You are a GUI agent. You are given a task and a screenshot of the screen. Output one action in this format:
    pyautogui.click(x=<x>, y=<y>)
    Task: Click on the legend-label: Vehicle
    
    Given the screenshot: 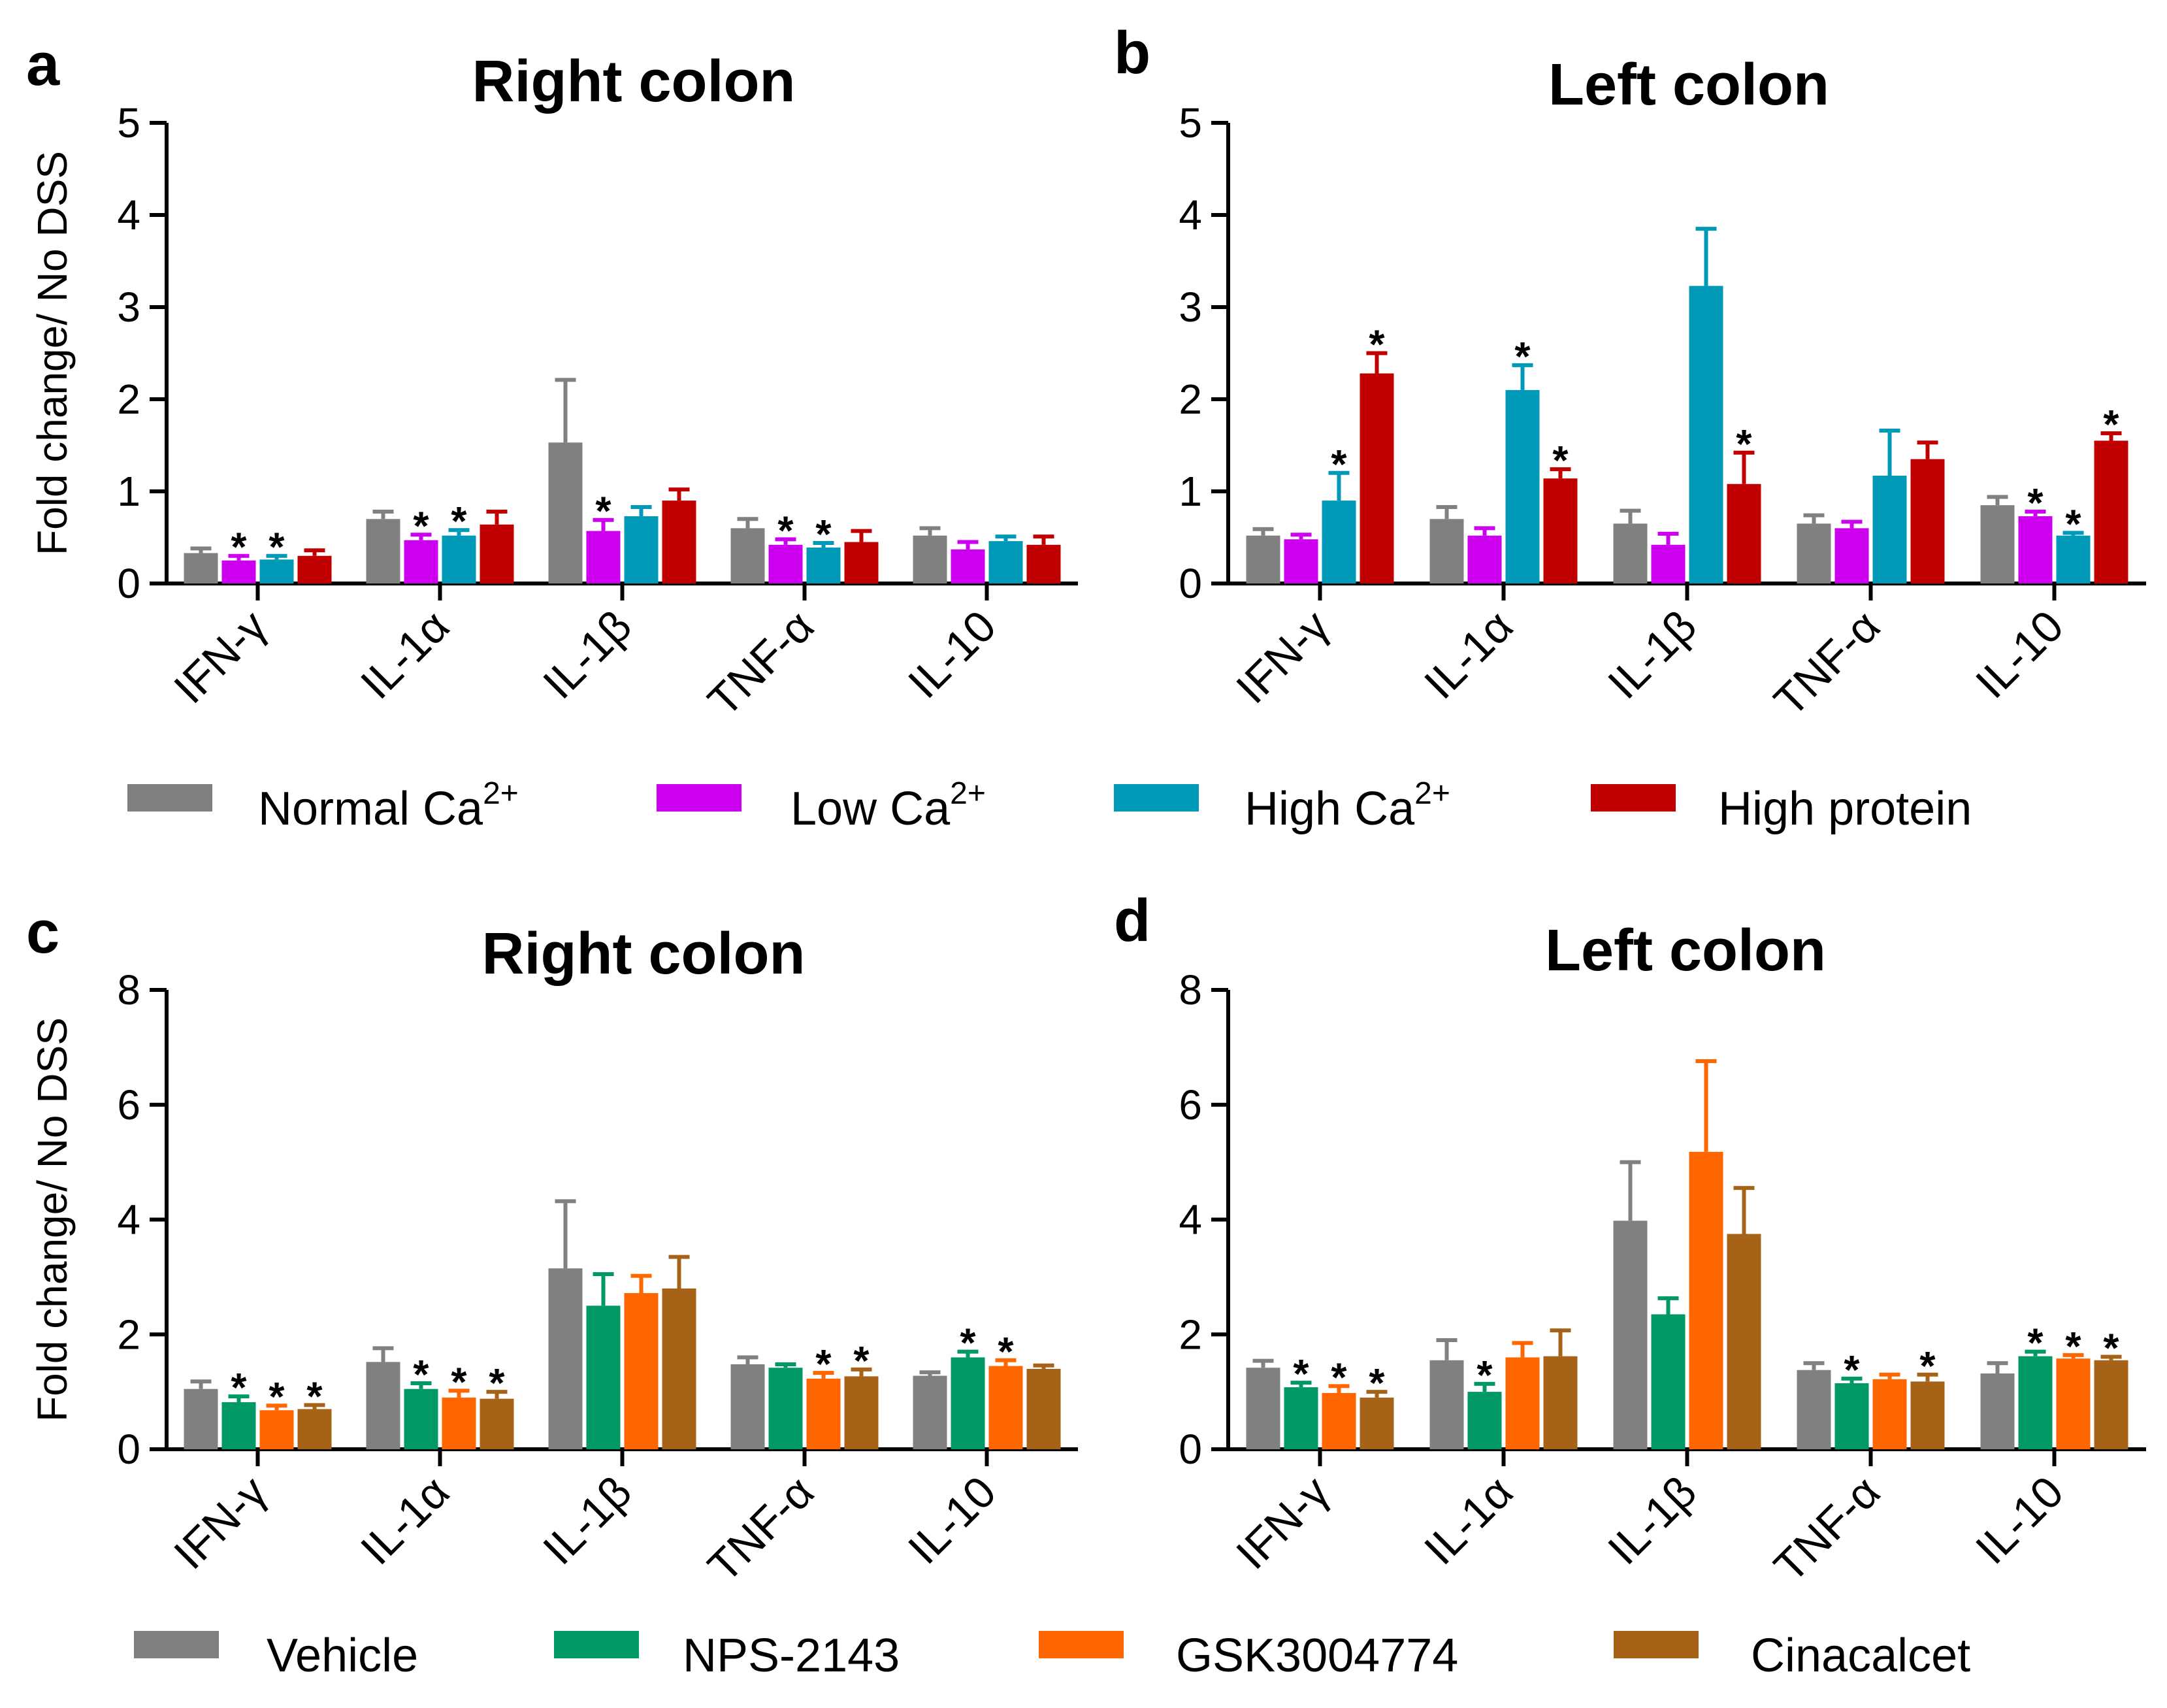 What is the action you would take?
    pyautogui.click(x=342, y=1656)
    